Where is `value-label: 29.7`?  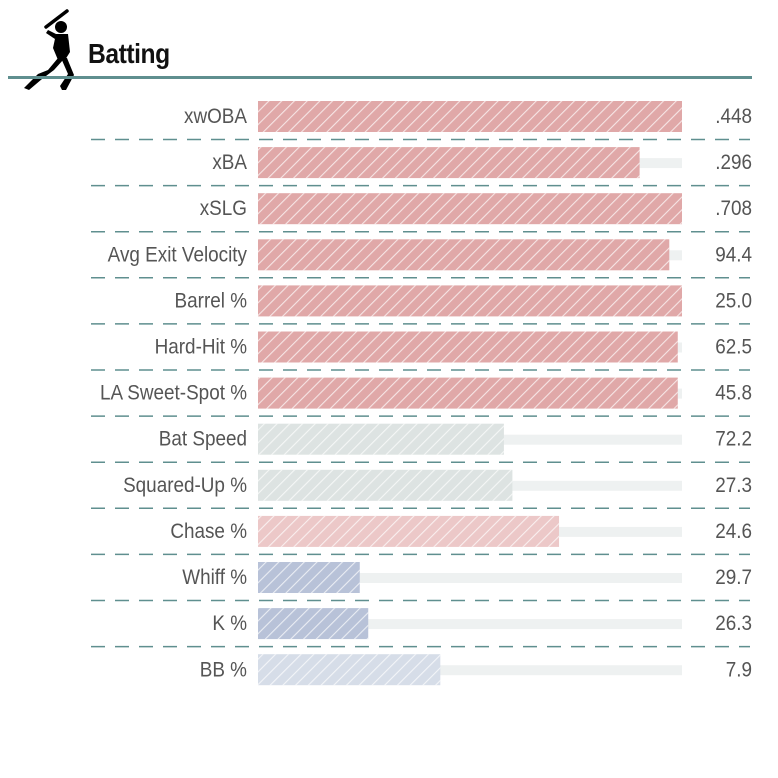 value-label: 29.7 is located at coordinates (733, 577).